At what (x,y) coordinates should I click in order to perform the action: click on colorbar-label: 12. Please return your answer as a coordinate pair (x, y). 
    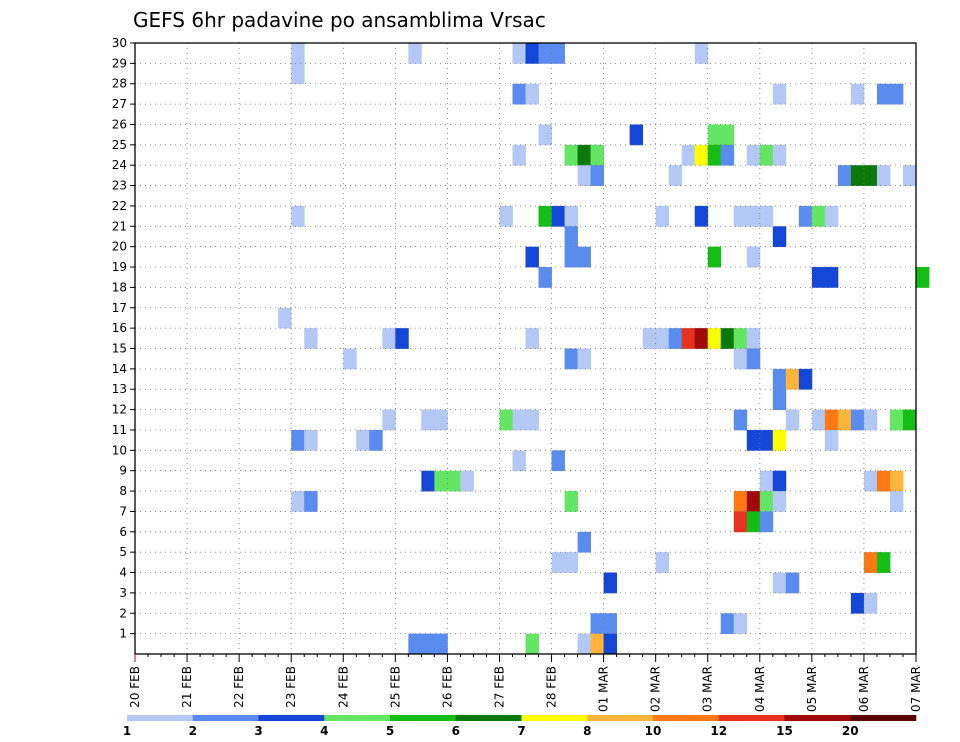
    Looking at the image, I should click on (718, 731).